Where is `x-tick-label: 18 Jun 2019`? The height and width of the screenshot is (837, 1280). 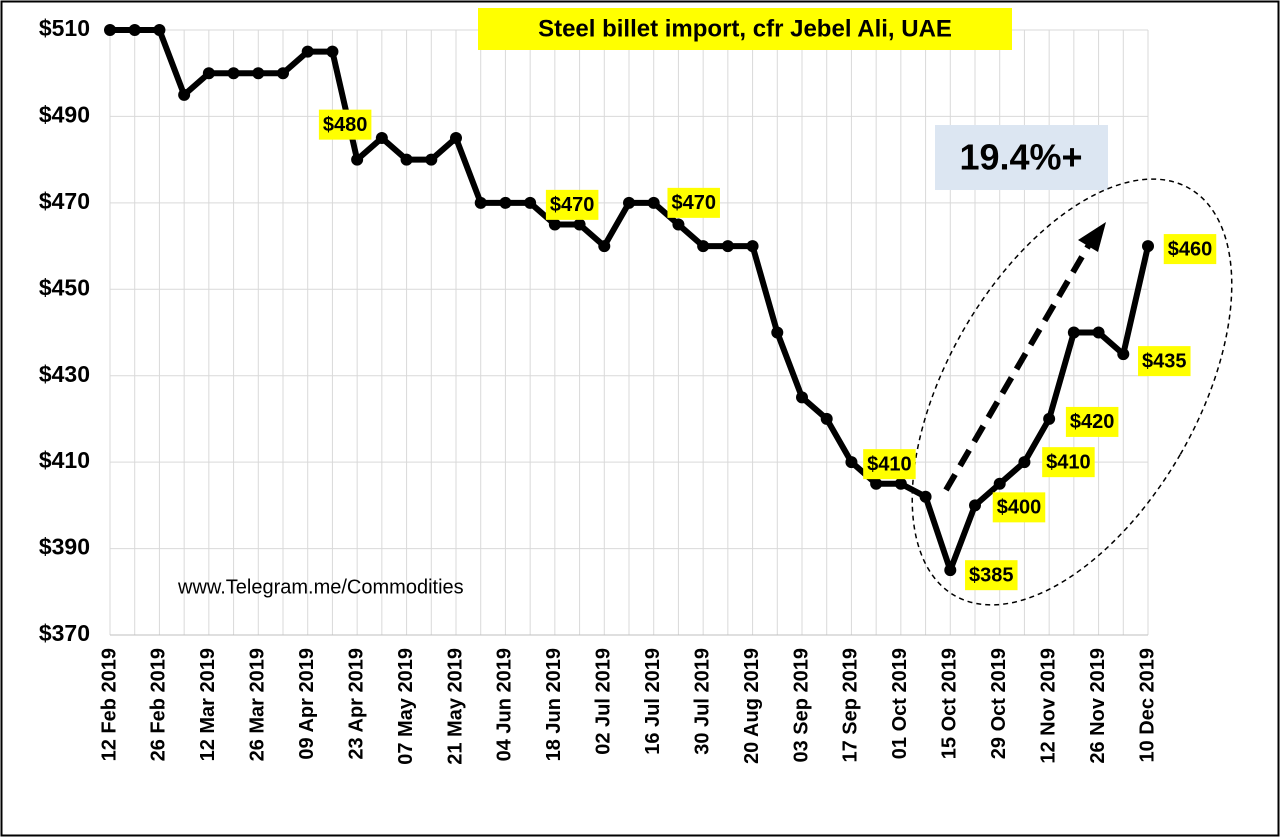
x-tick-label: 18 Jun 2019 is located at coordinates (554, 704).